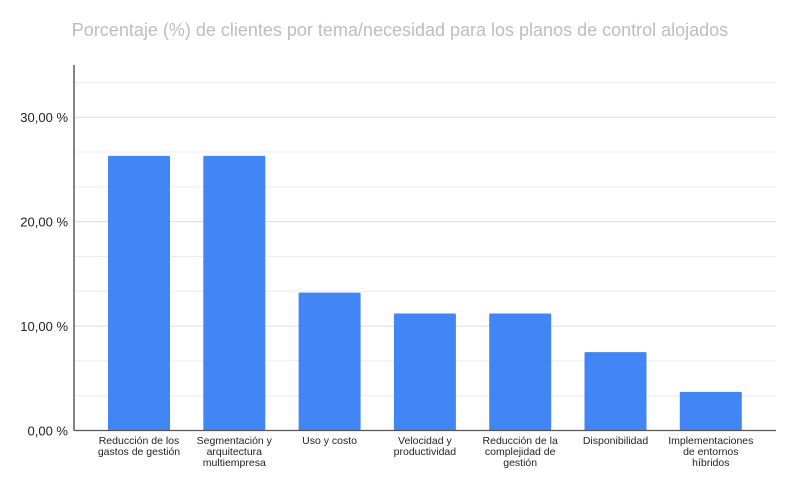 The image size is (800, 494). Describe the element at coordinates (48, 431) in the screenshot. I see `y-tick-label: 0,00 %` at that location.